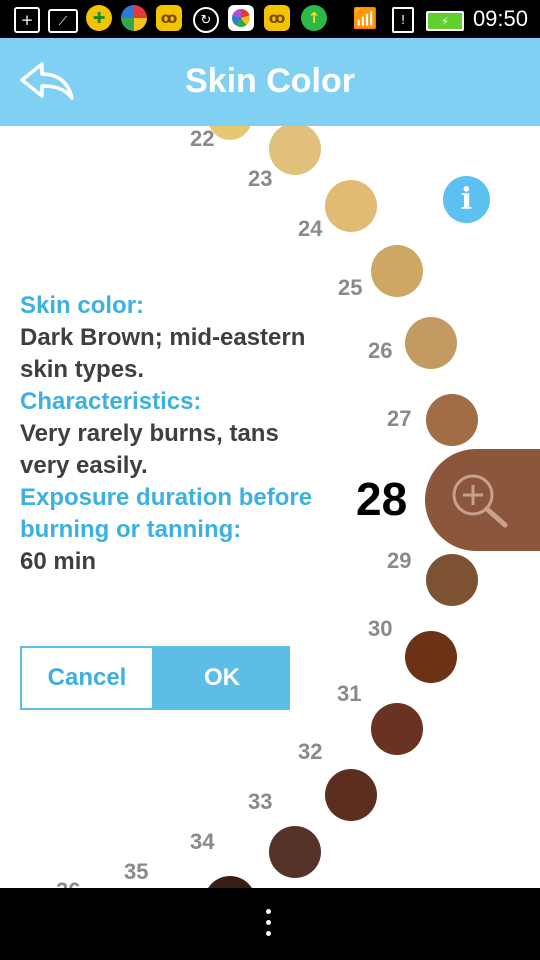 The image size is (540, 960). Describe the element at coordinates (149, 449) in the screenshot. I see `characteristics-value: Very rarely burns, tans very easily.` at that location.